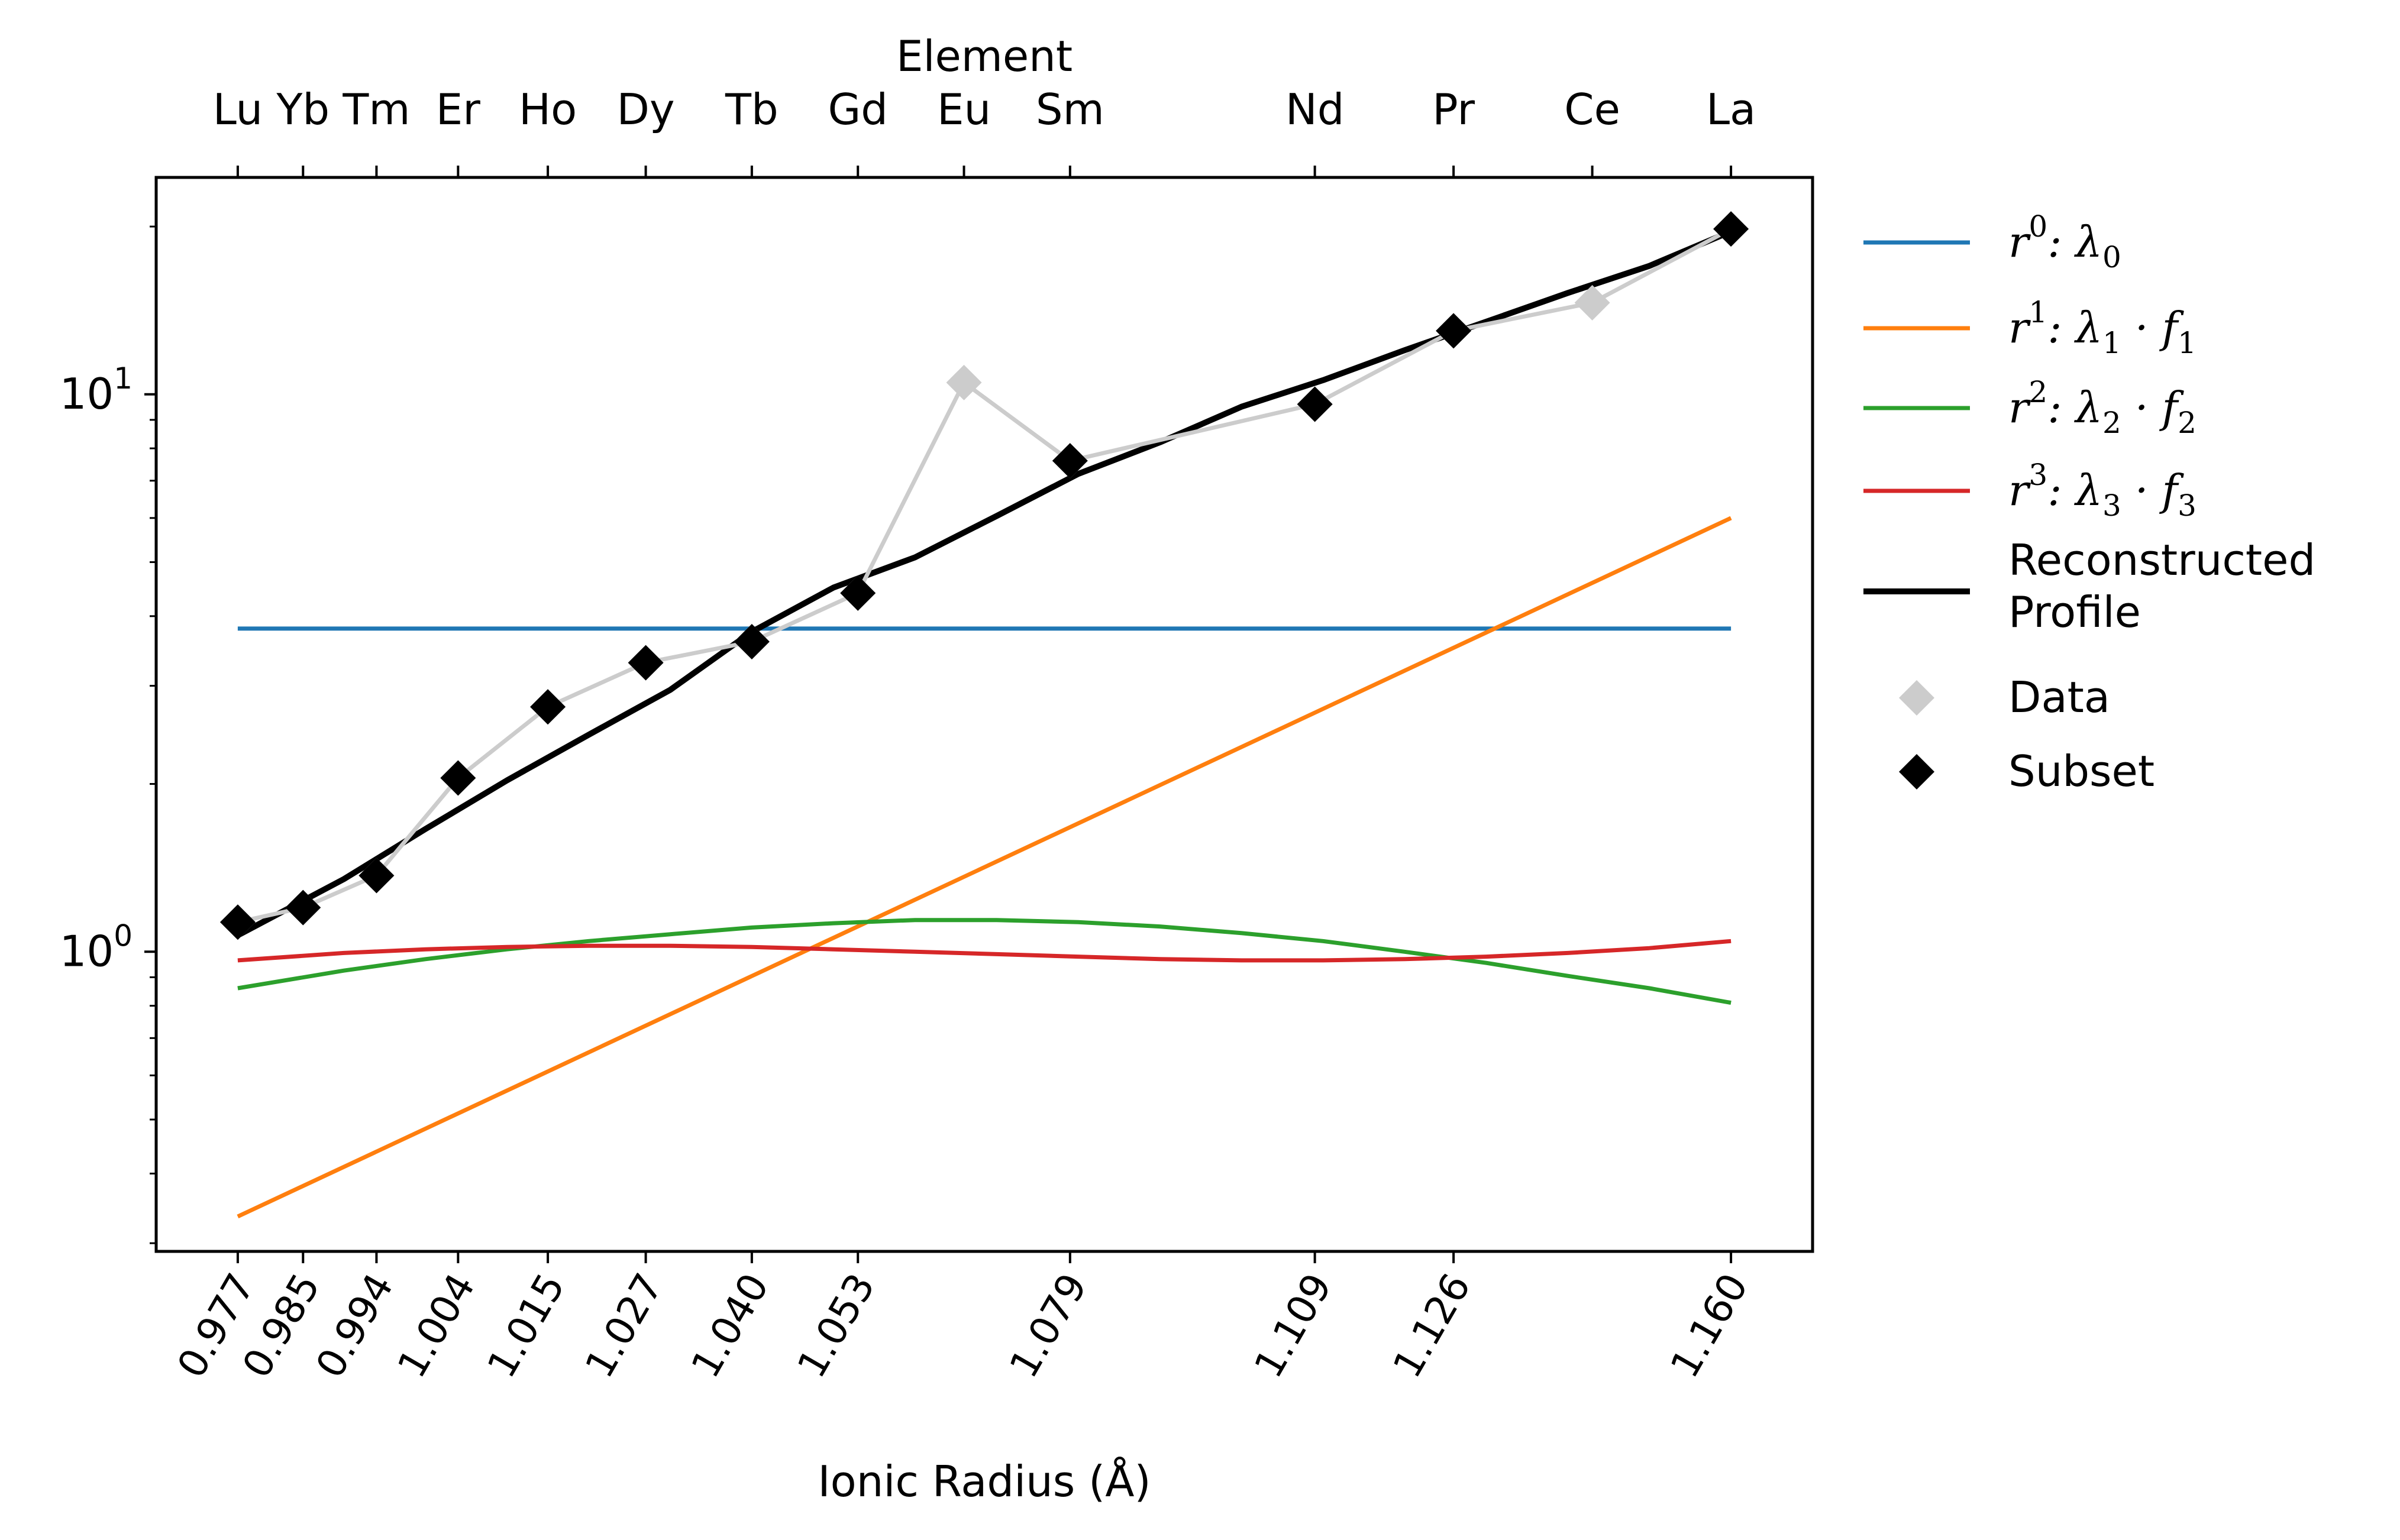 The width and height of the screenshot is (2400, 1540). I want to click on legend-subset-swatch, so click(1917, 772).